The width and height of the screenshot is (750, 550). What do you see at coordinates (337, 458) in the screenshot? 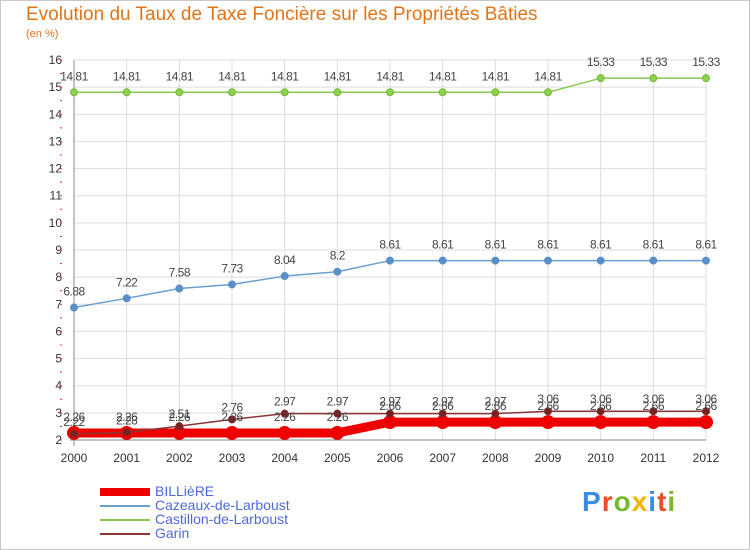
I see `x-tick-label: 2005` at bounding box center [337, 458].